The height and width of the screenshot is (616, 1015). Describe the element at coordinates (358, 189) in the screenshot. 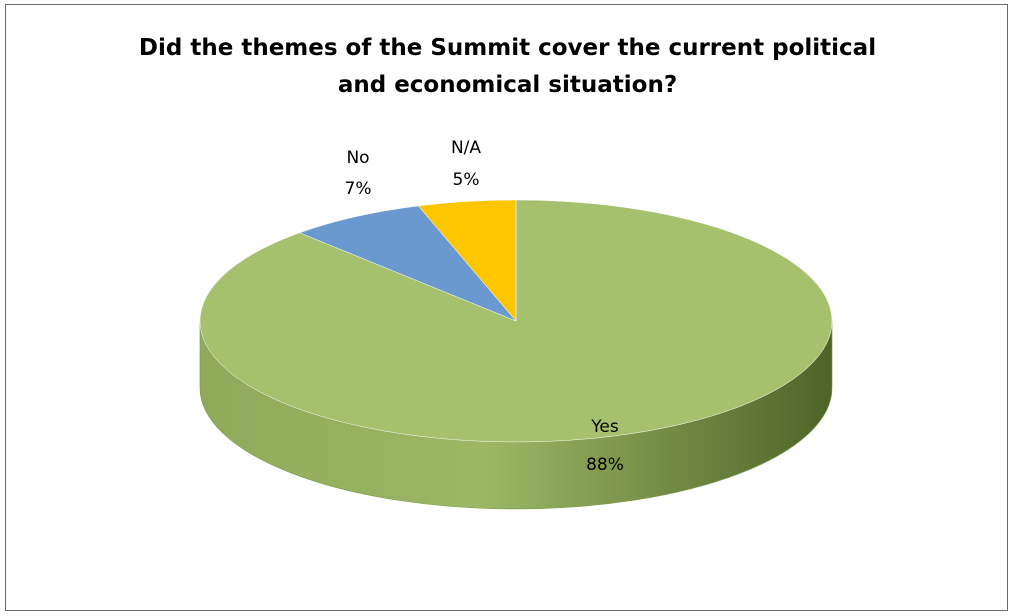

I see `data-label-no-value: 7%` at that location.